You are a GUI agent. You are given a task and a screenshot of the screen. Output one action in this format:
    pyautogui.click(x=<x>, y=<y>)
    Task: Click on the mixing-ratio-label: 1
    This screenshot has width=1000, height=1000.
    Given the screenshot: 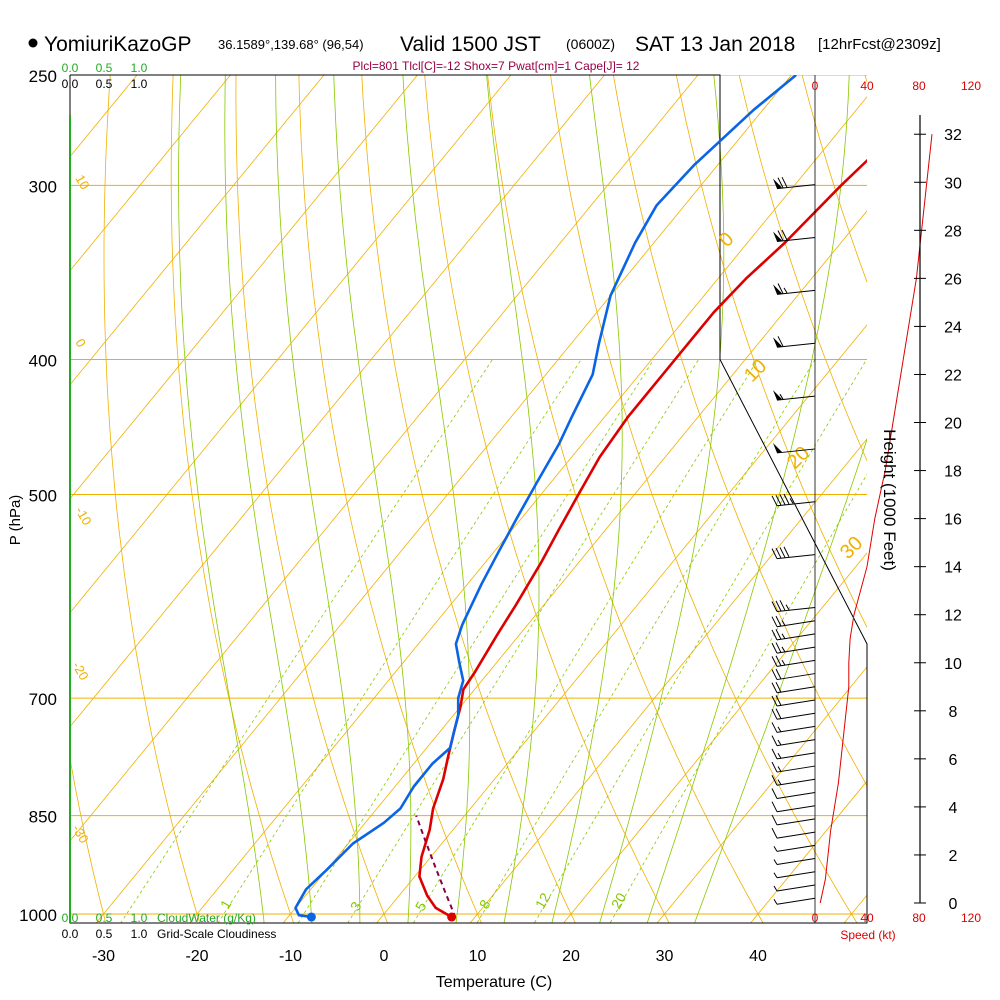 What is the action you would take?
    pyautogui.click(x=226, y=904)
    